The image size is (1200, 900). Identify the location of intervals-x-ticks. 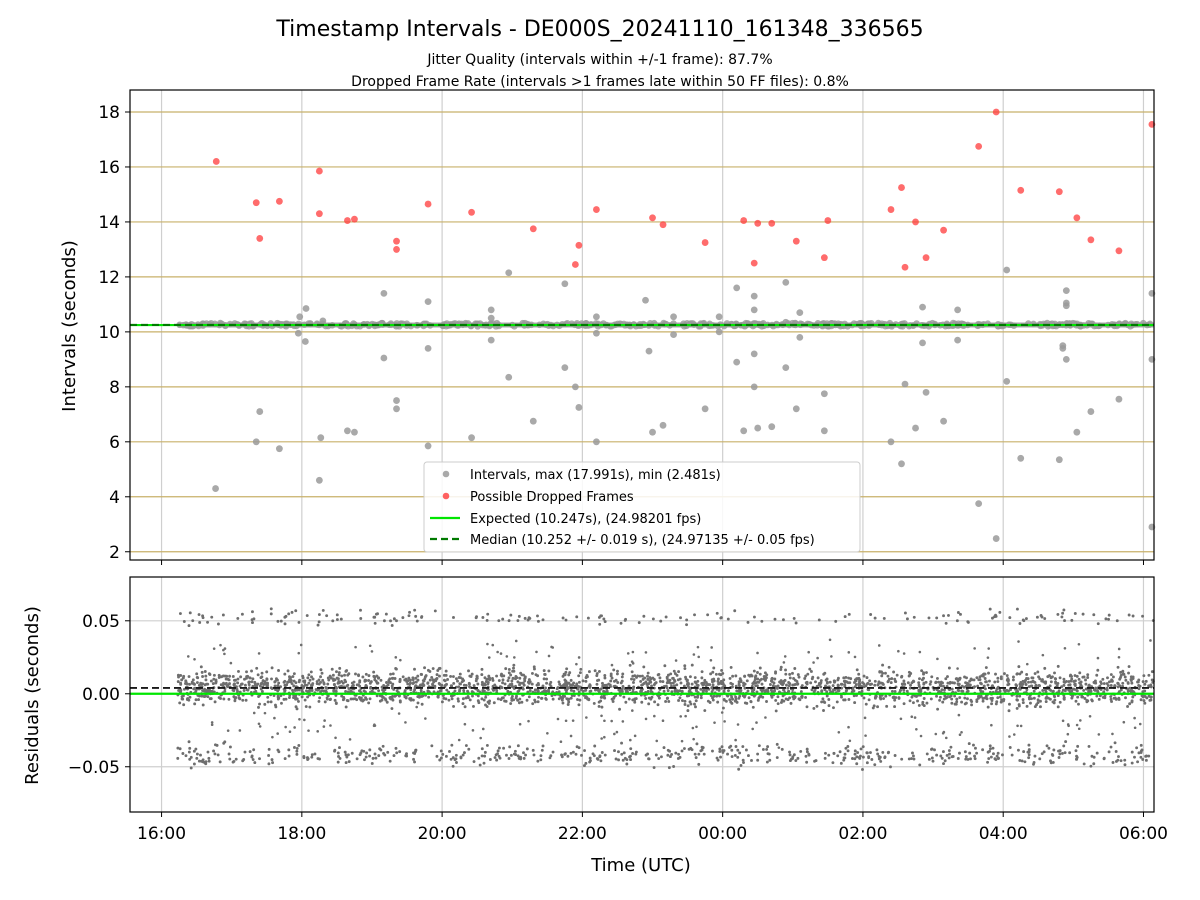
(652, 562).